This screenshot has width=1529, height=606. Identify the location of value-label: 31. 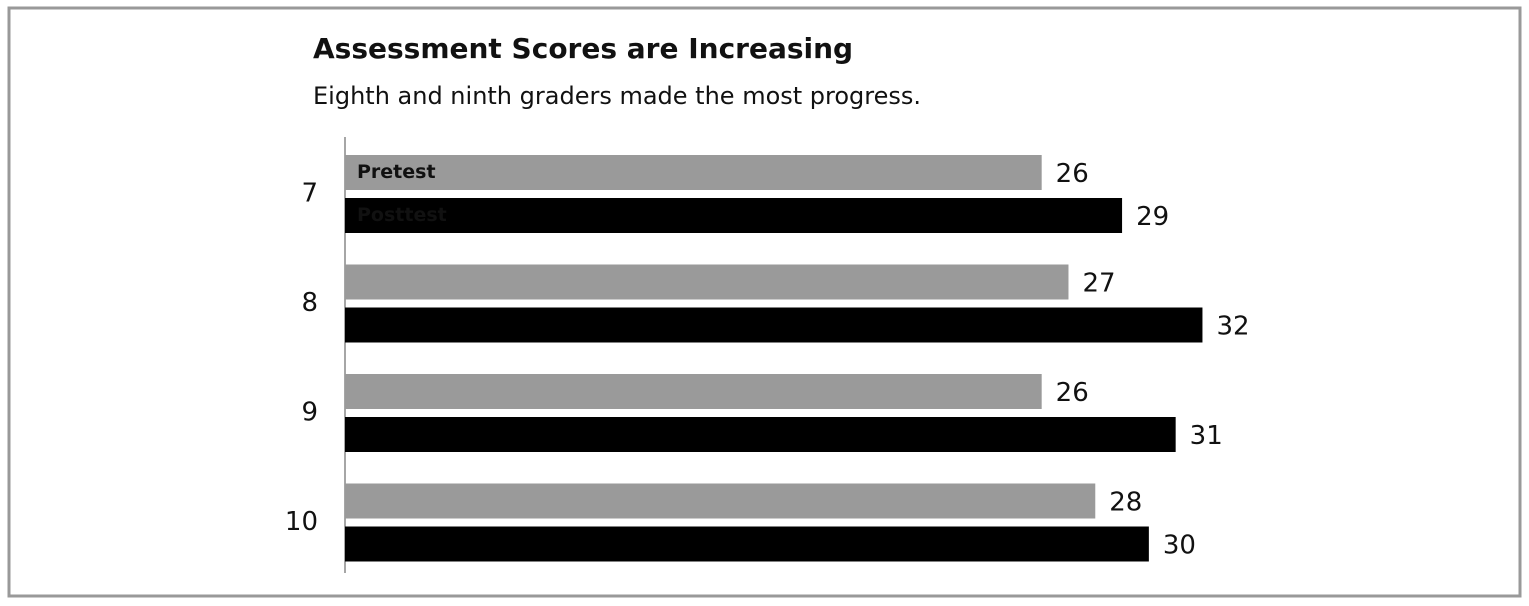
(1206, 436).